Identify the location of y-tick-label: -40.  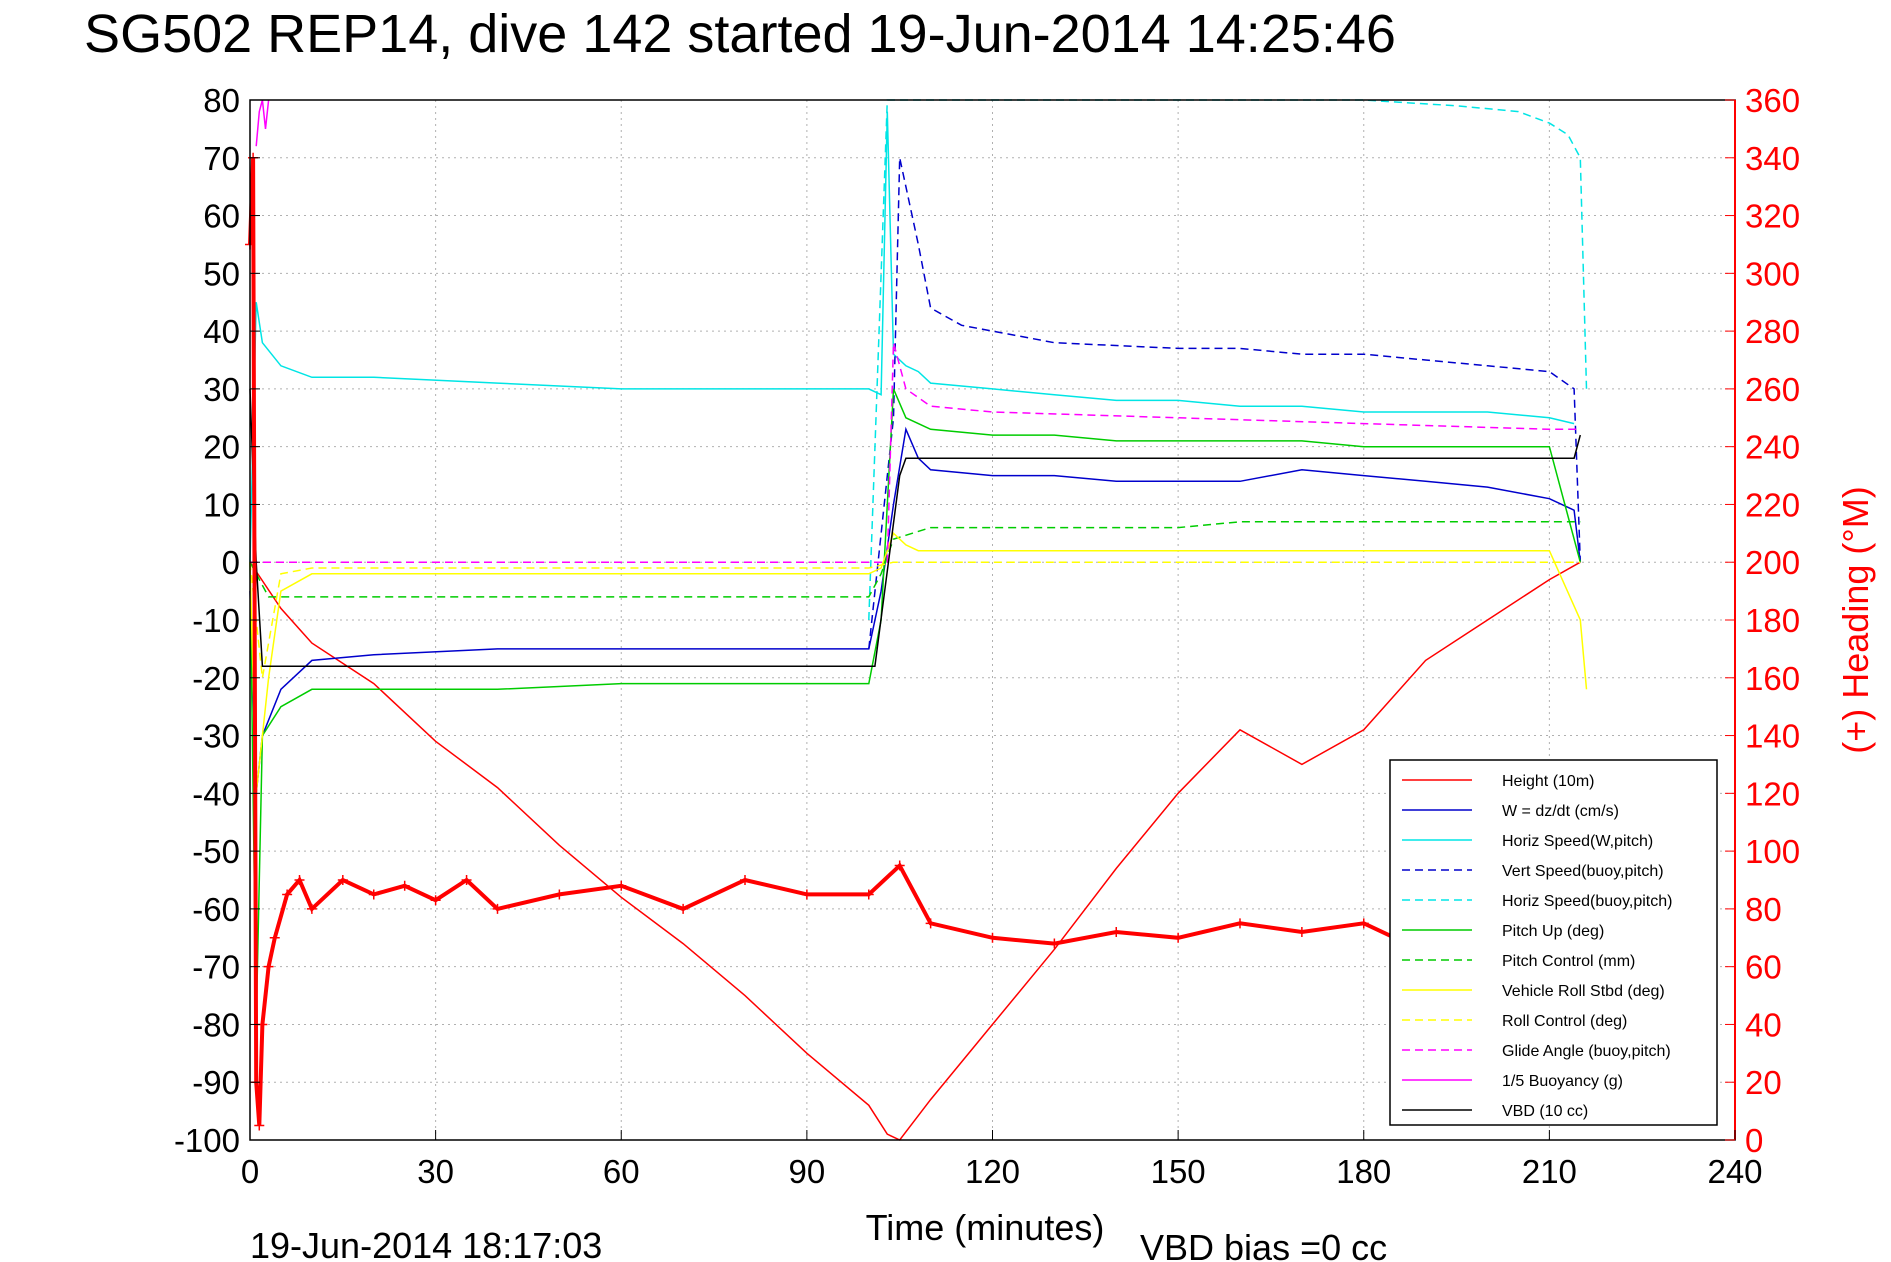
(216, 793).